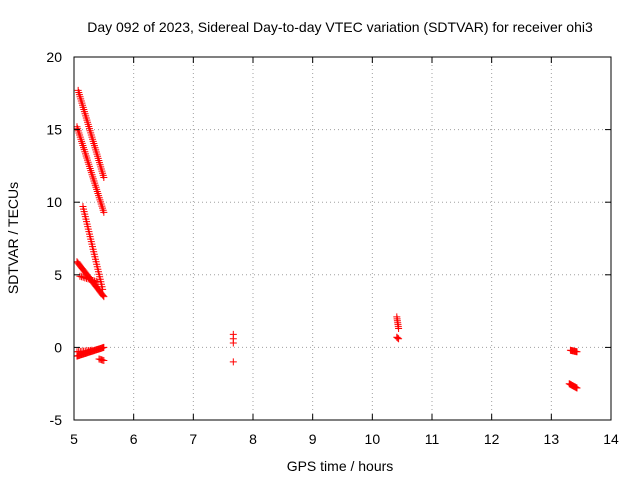 The width and height of the screenshot is (640, 480). What do you see at coordinates (58, 347) in the screenshot?
I see `y-tick-label: 0` at bounding box center [58, 347].